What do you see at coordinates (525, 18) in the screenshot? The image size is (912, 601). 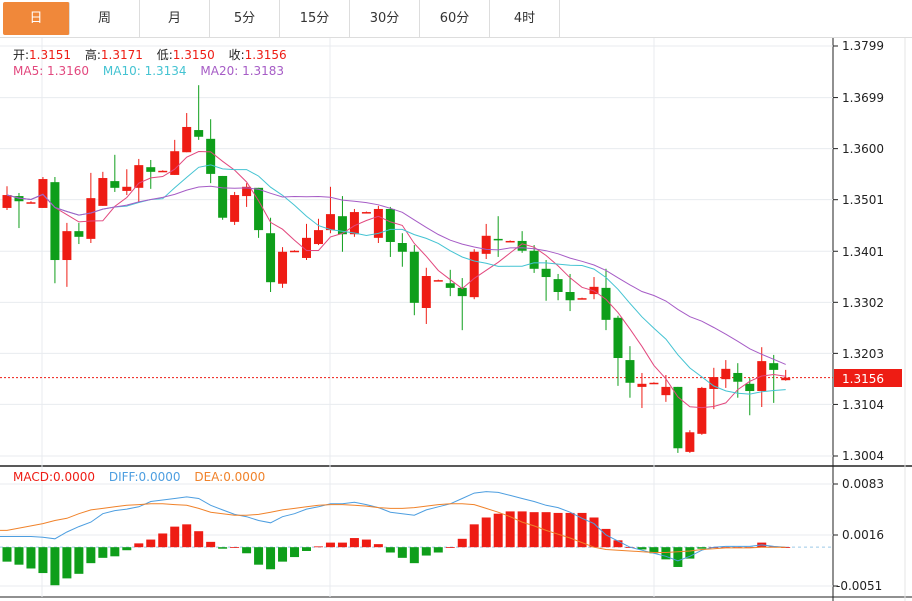 I see `tab-4hour: 4时` at bounding box center [525, 18].